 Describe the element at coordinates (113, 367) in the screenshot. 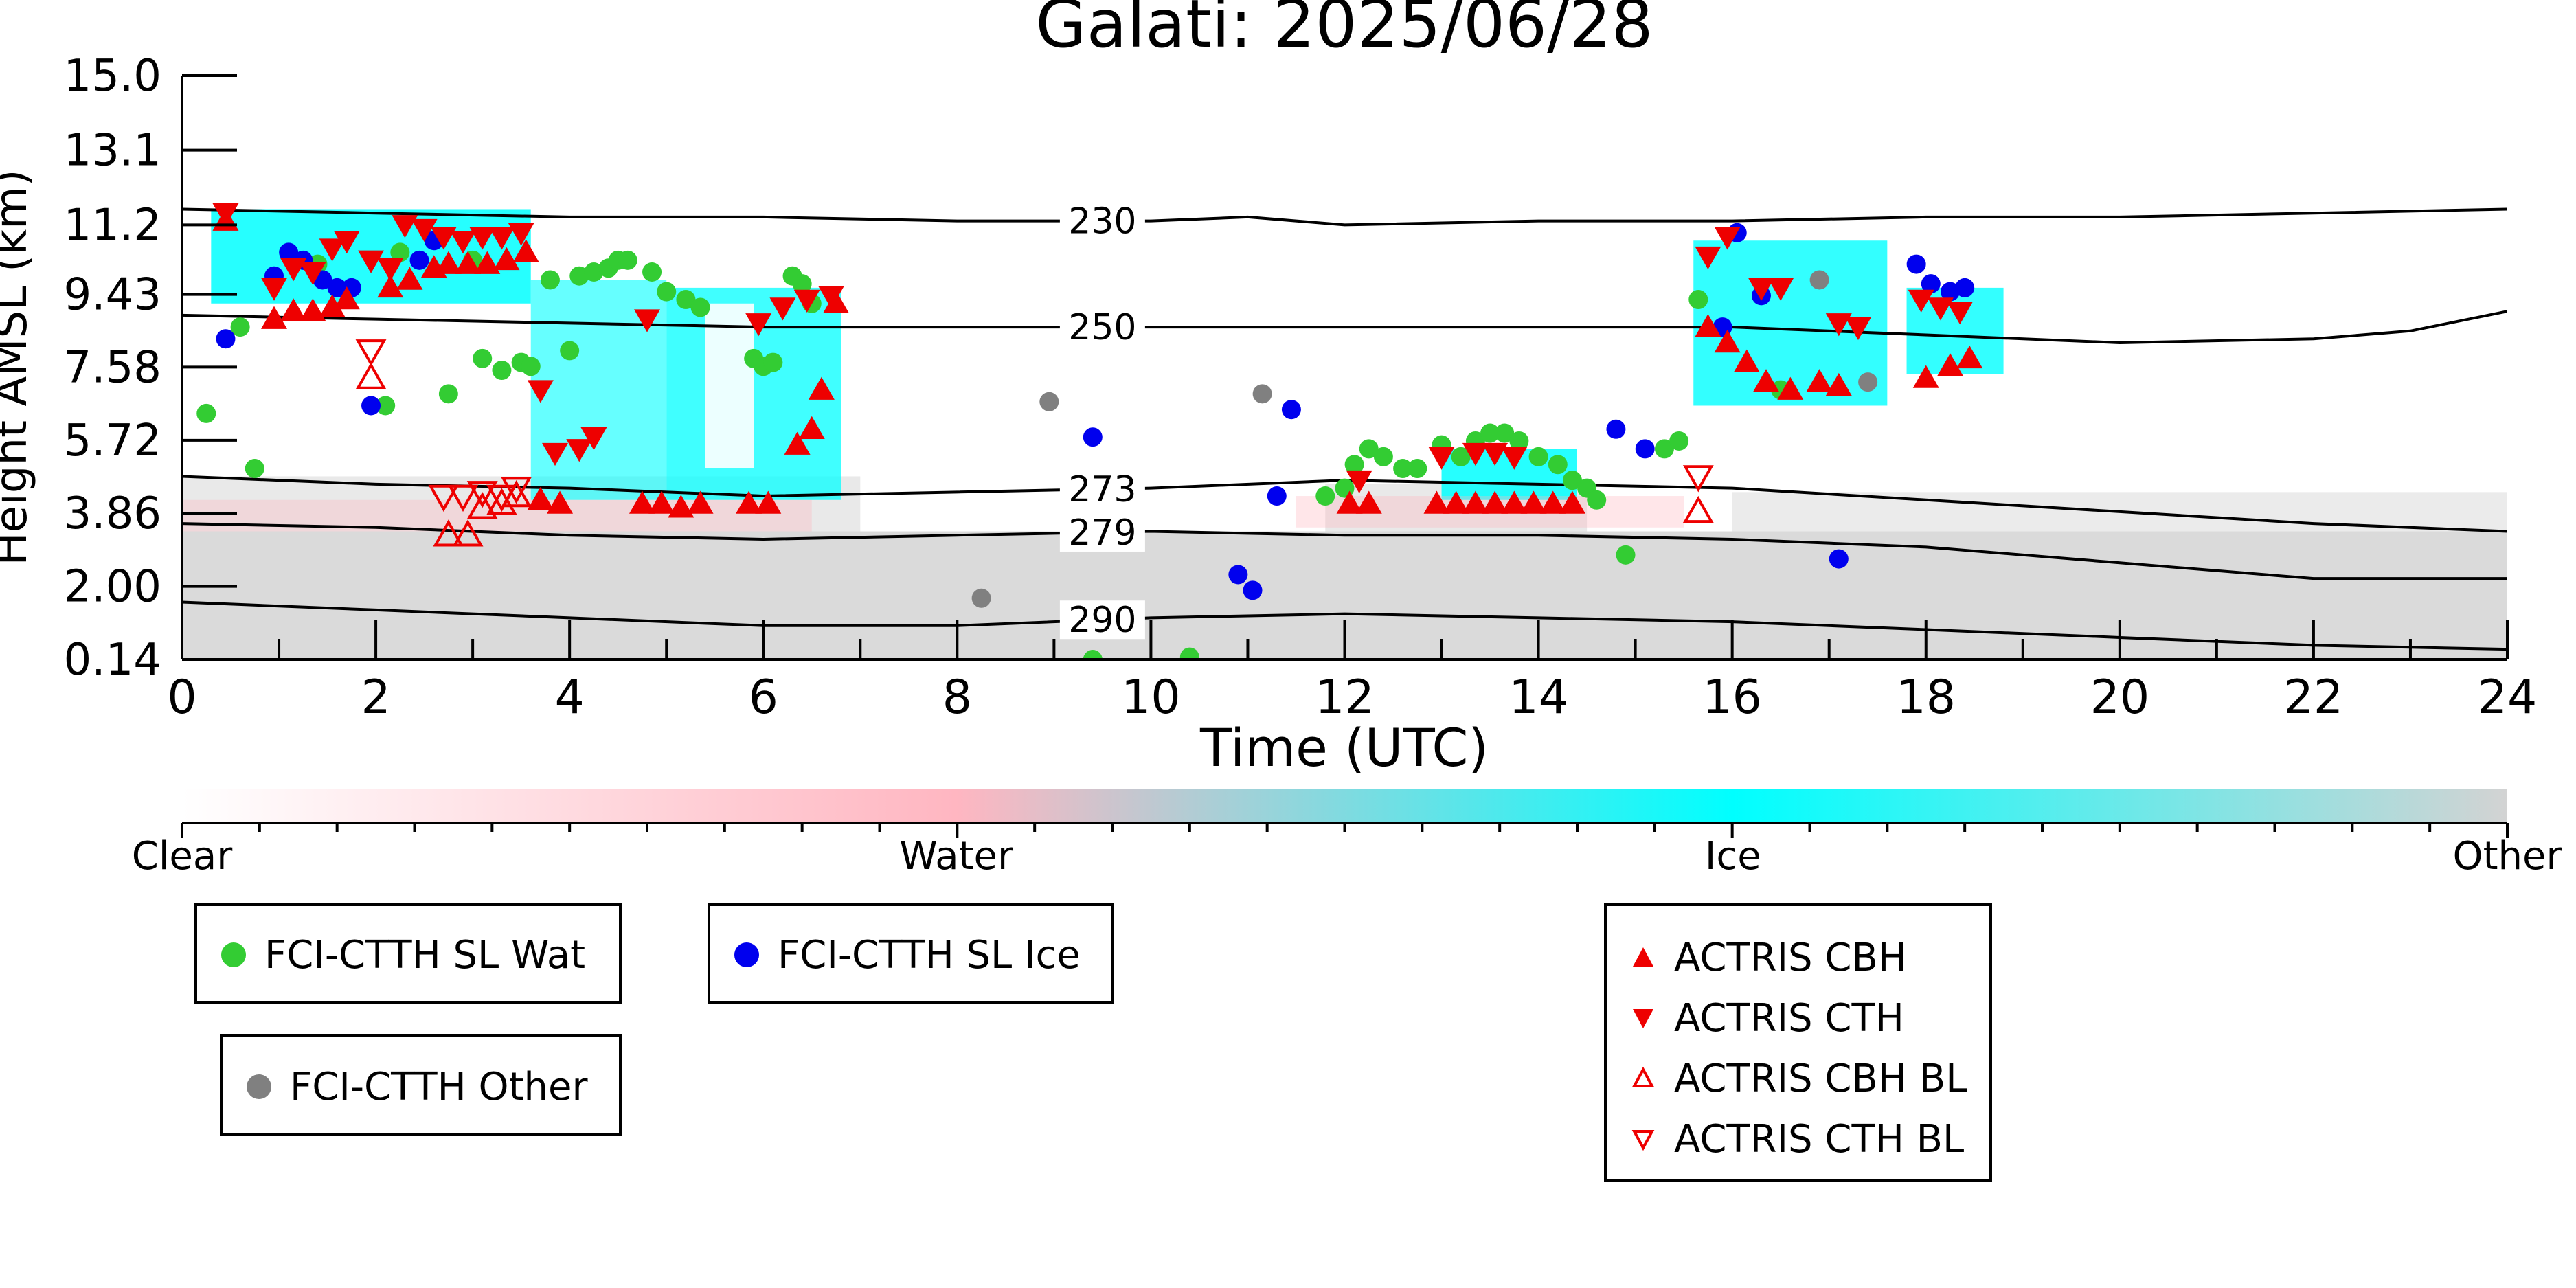

I see `y-tick-label: 7.58` at that location.